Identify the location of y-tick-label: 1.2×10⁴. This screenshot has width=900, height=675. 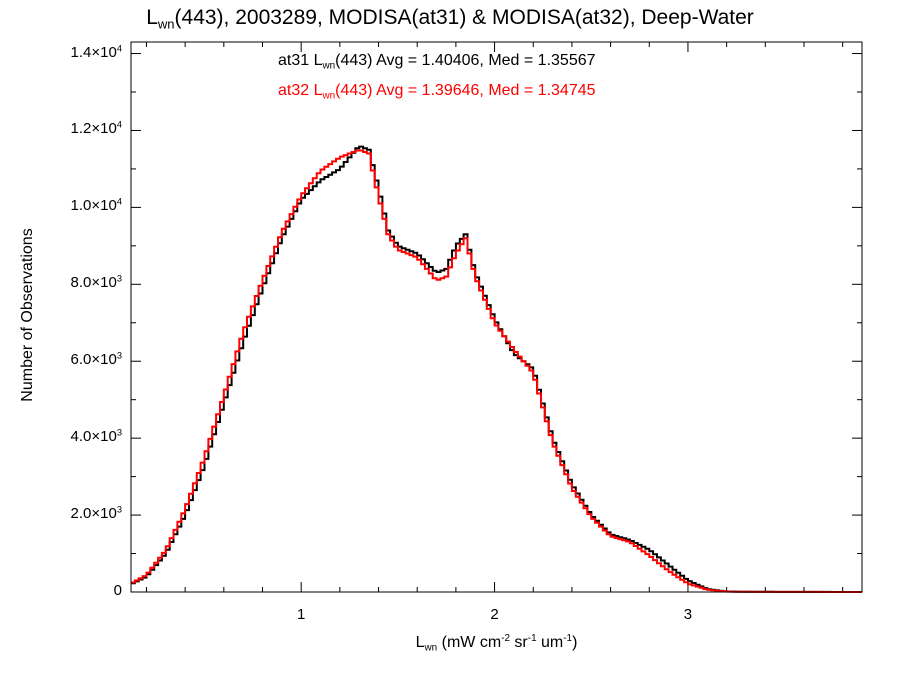
(96, 128).